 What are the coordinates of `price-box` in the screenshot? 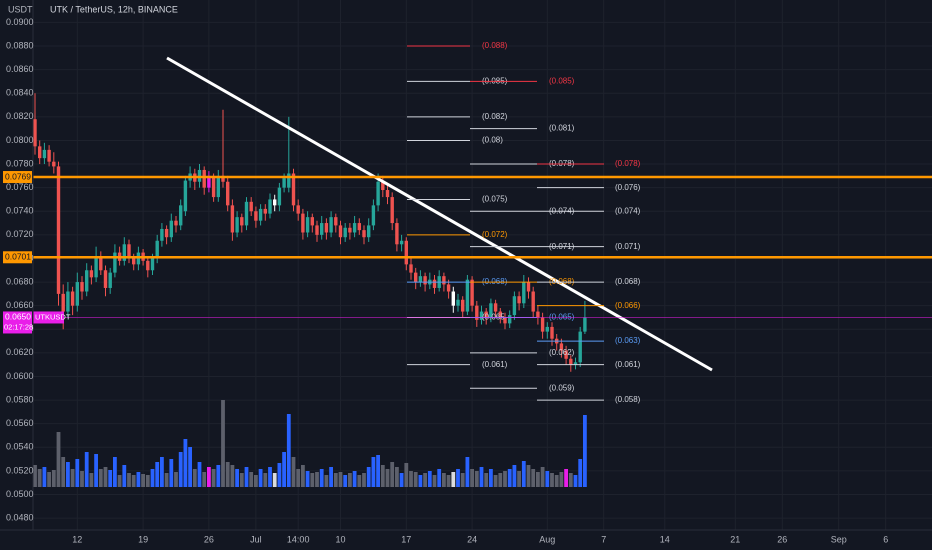 It's located at (17, 177).